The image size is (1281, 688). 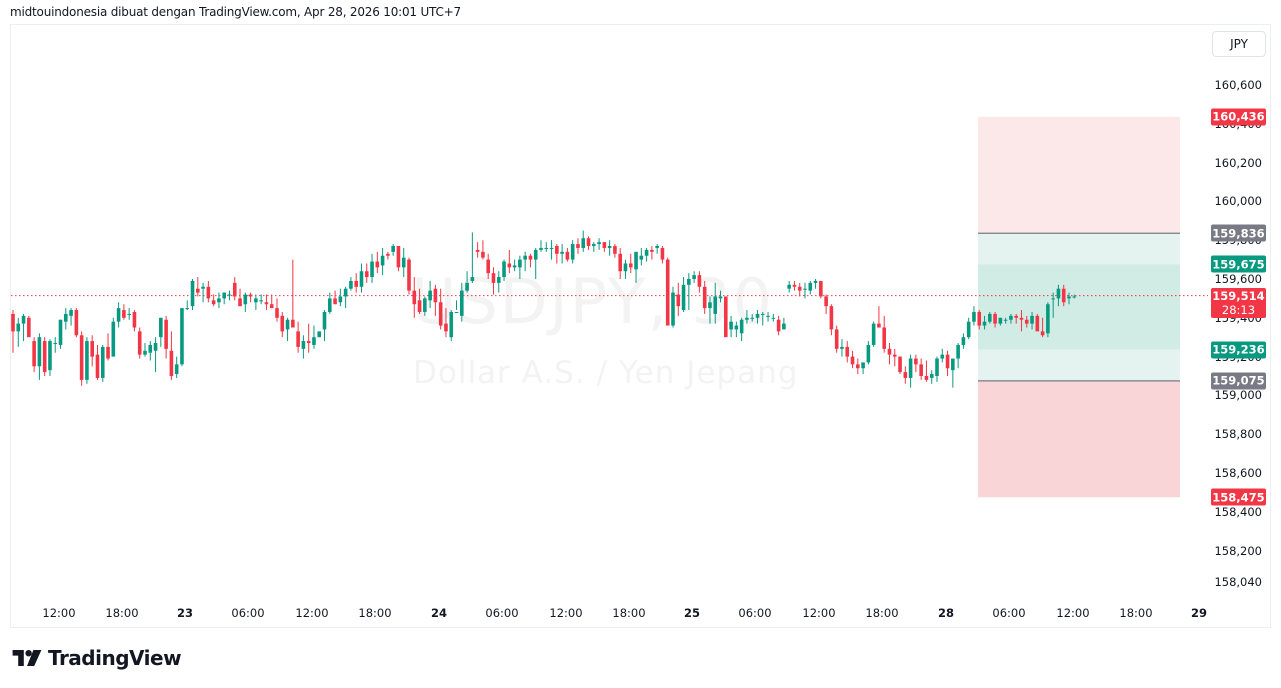 I want to click on tradingview-logo: TradingView, so click(x=97, y=658).